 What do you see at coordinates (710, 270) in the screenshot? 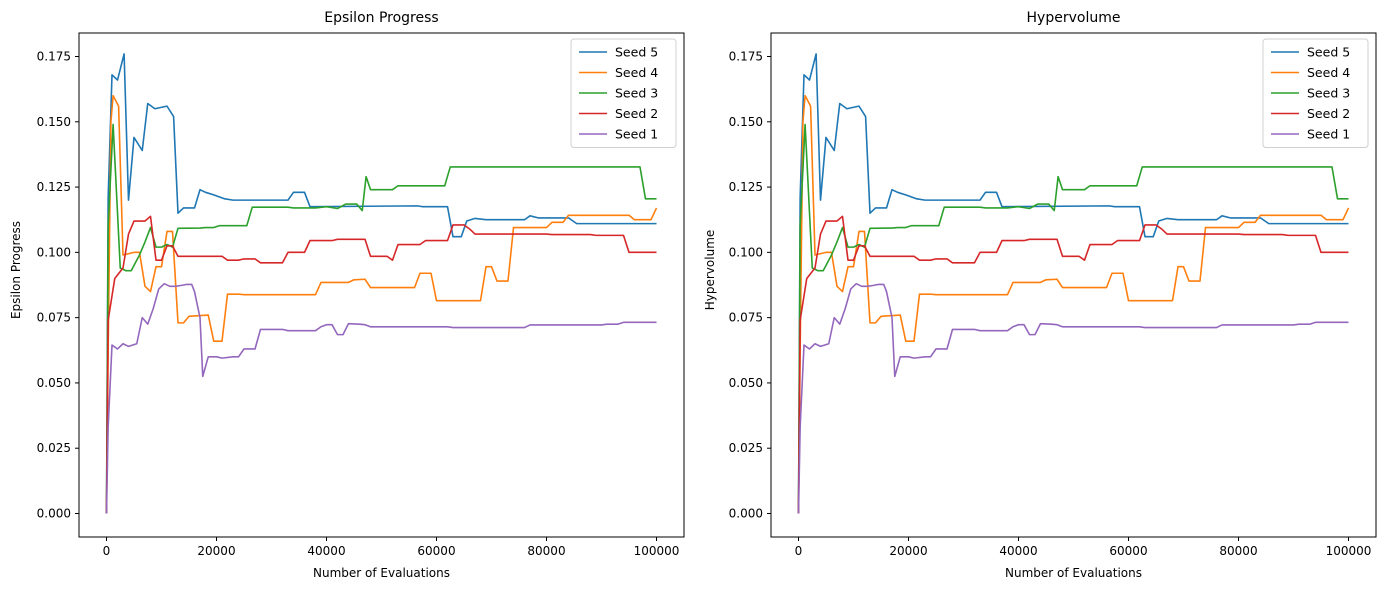
I see `y-axis-label: Hypervolume` at bounding box center [710, 270].